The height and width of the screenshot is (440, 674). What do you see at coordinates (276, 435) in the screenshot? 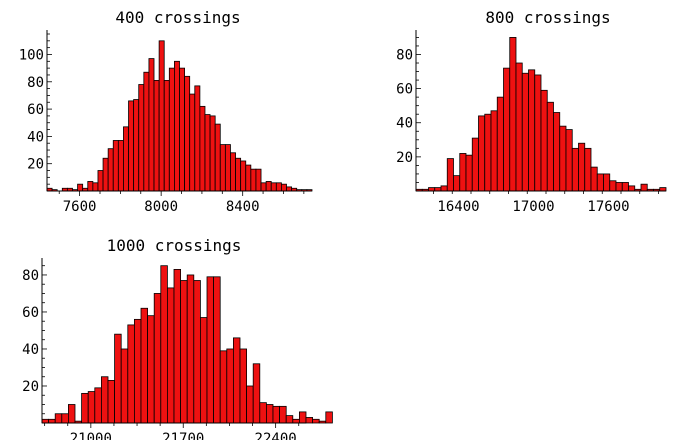
I see `x-tick-label: 22400` at bounding box center [276, 435].